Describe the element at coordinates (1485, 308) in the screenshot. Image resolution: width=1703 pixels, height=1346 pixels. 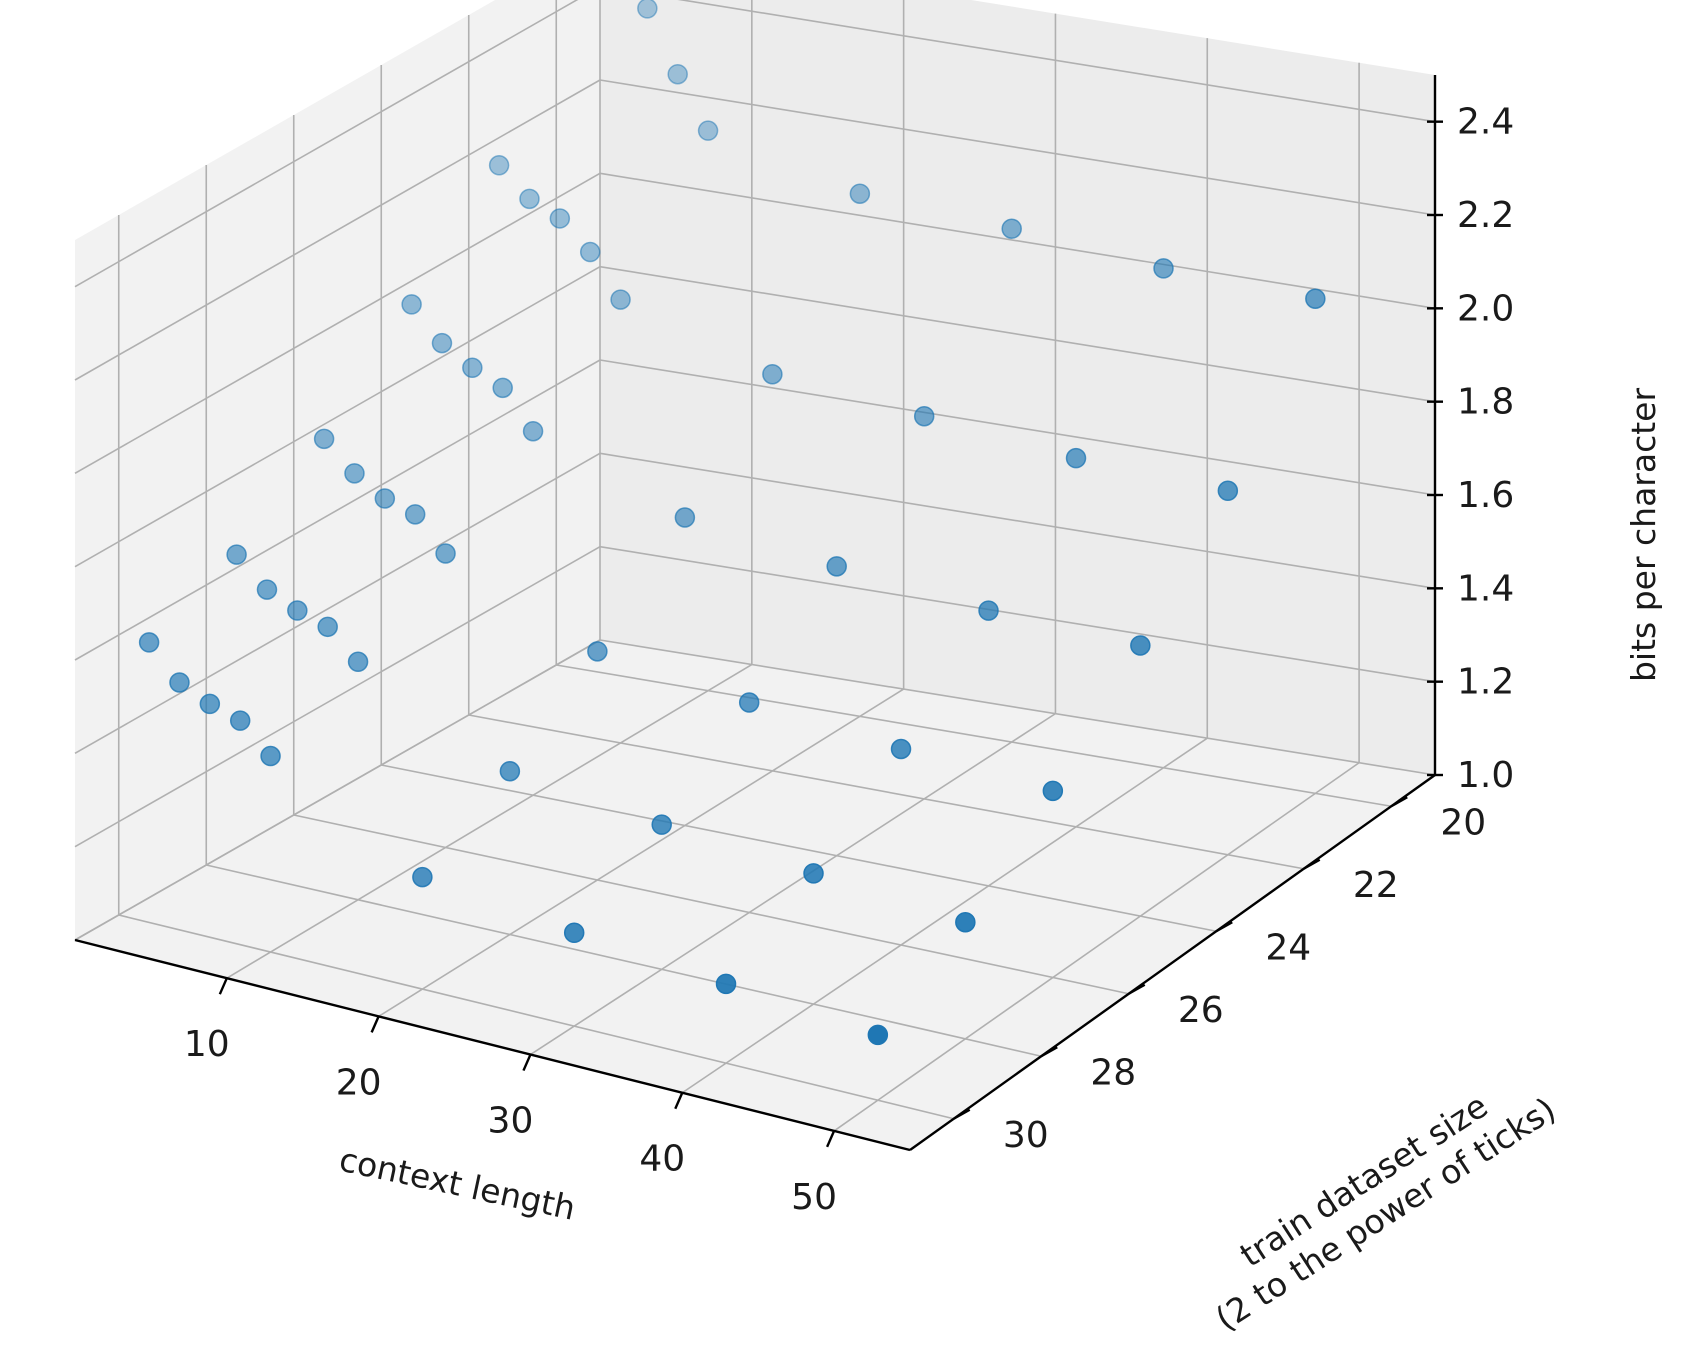
I see `z-tick-label: 2.0` at that location.